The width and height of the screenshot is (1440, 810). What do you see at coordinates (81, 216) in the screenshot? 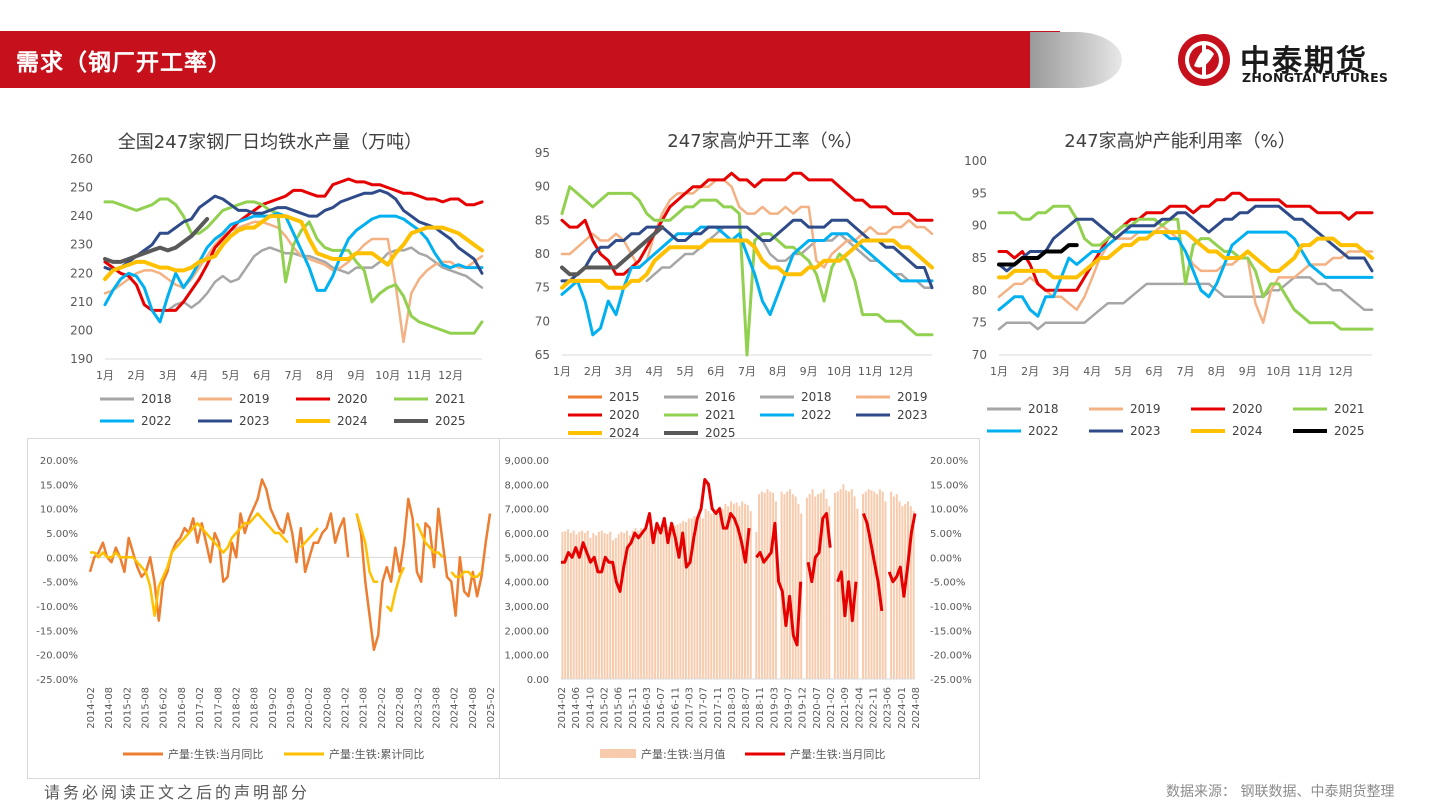
I see `y-tick-label: 240` at bounding box center [81, 216].